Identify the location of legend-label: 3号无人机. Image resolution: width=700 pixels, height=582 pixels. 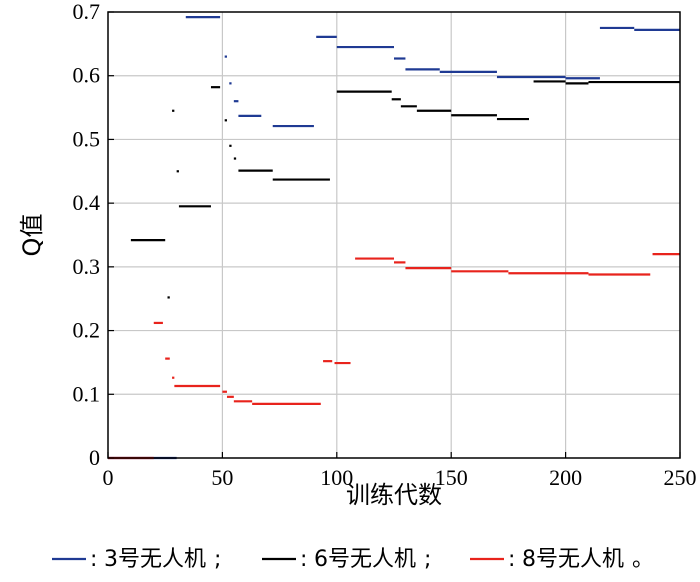
(155, 559).